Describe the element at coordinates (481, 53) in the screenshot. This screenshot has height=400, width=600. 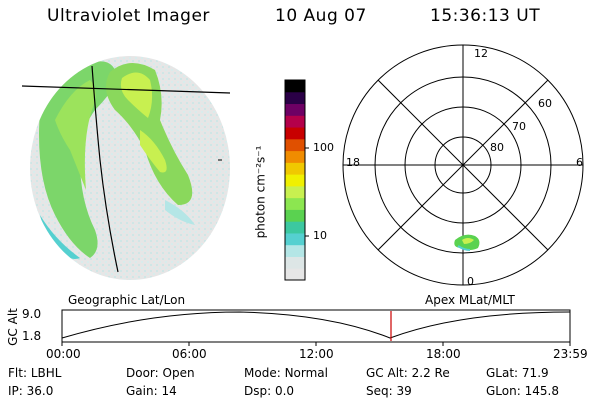
I see `mlt-label-12: 12` at that location.